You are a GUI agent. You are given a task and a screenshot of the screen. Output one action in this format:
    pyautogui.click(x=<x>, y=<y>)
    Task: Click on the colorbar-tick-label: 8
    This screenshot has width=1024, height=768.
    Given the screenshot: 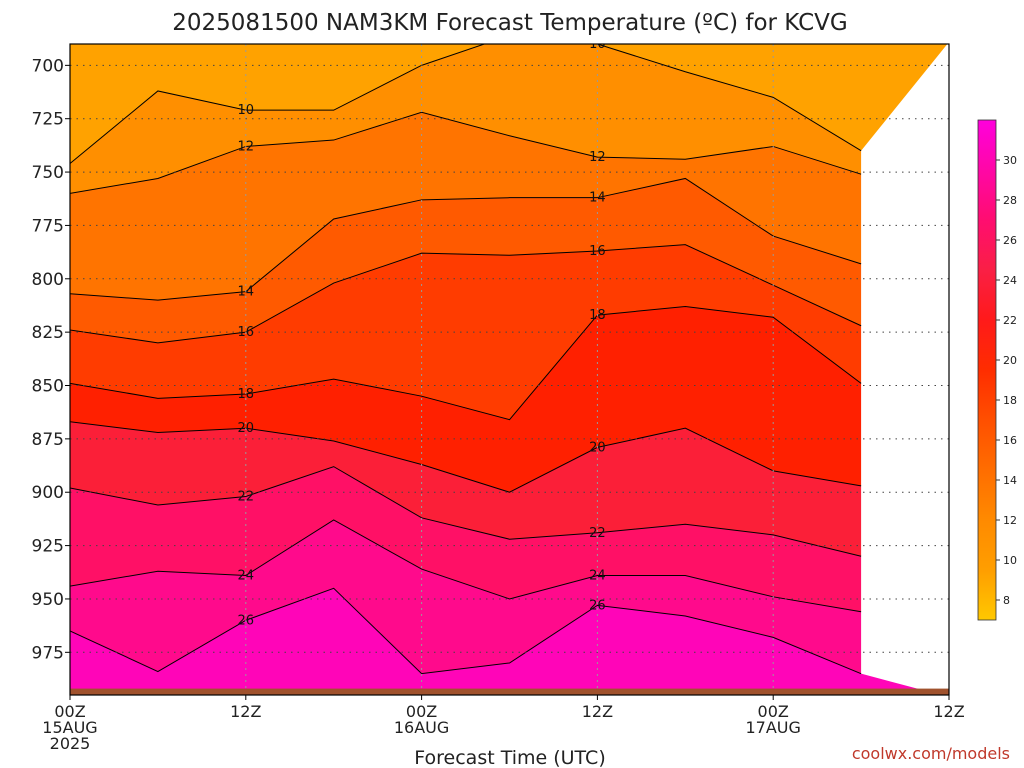 What is the action you would take?
    pyautogui.click(x=1006, y=600)
    